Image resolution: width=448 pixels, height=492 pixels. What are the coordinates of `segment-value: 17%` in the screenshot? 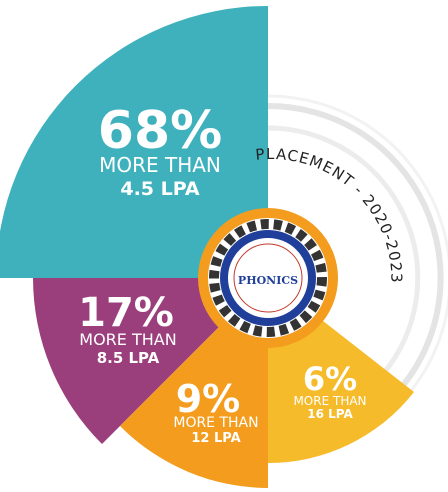 It's located at (126, 313).